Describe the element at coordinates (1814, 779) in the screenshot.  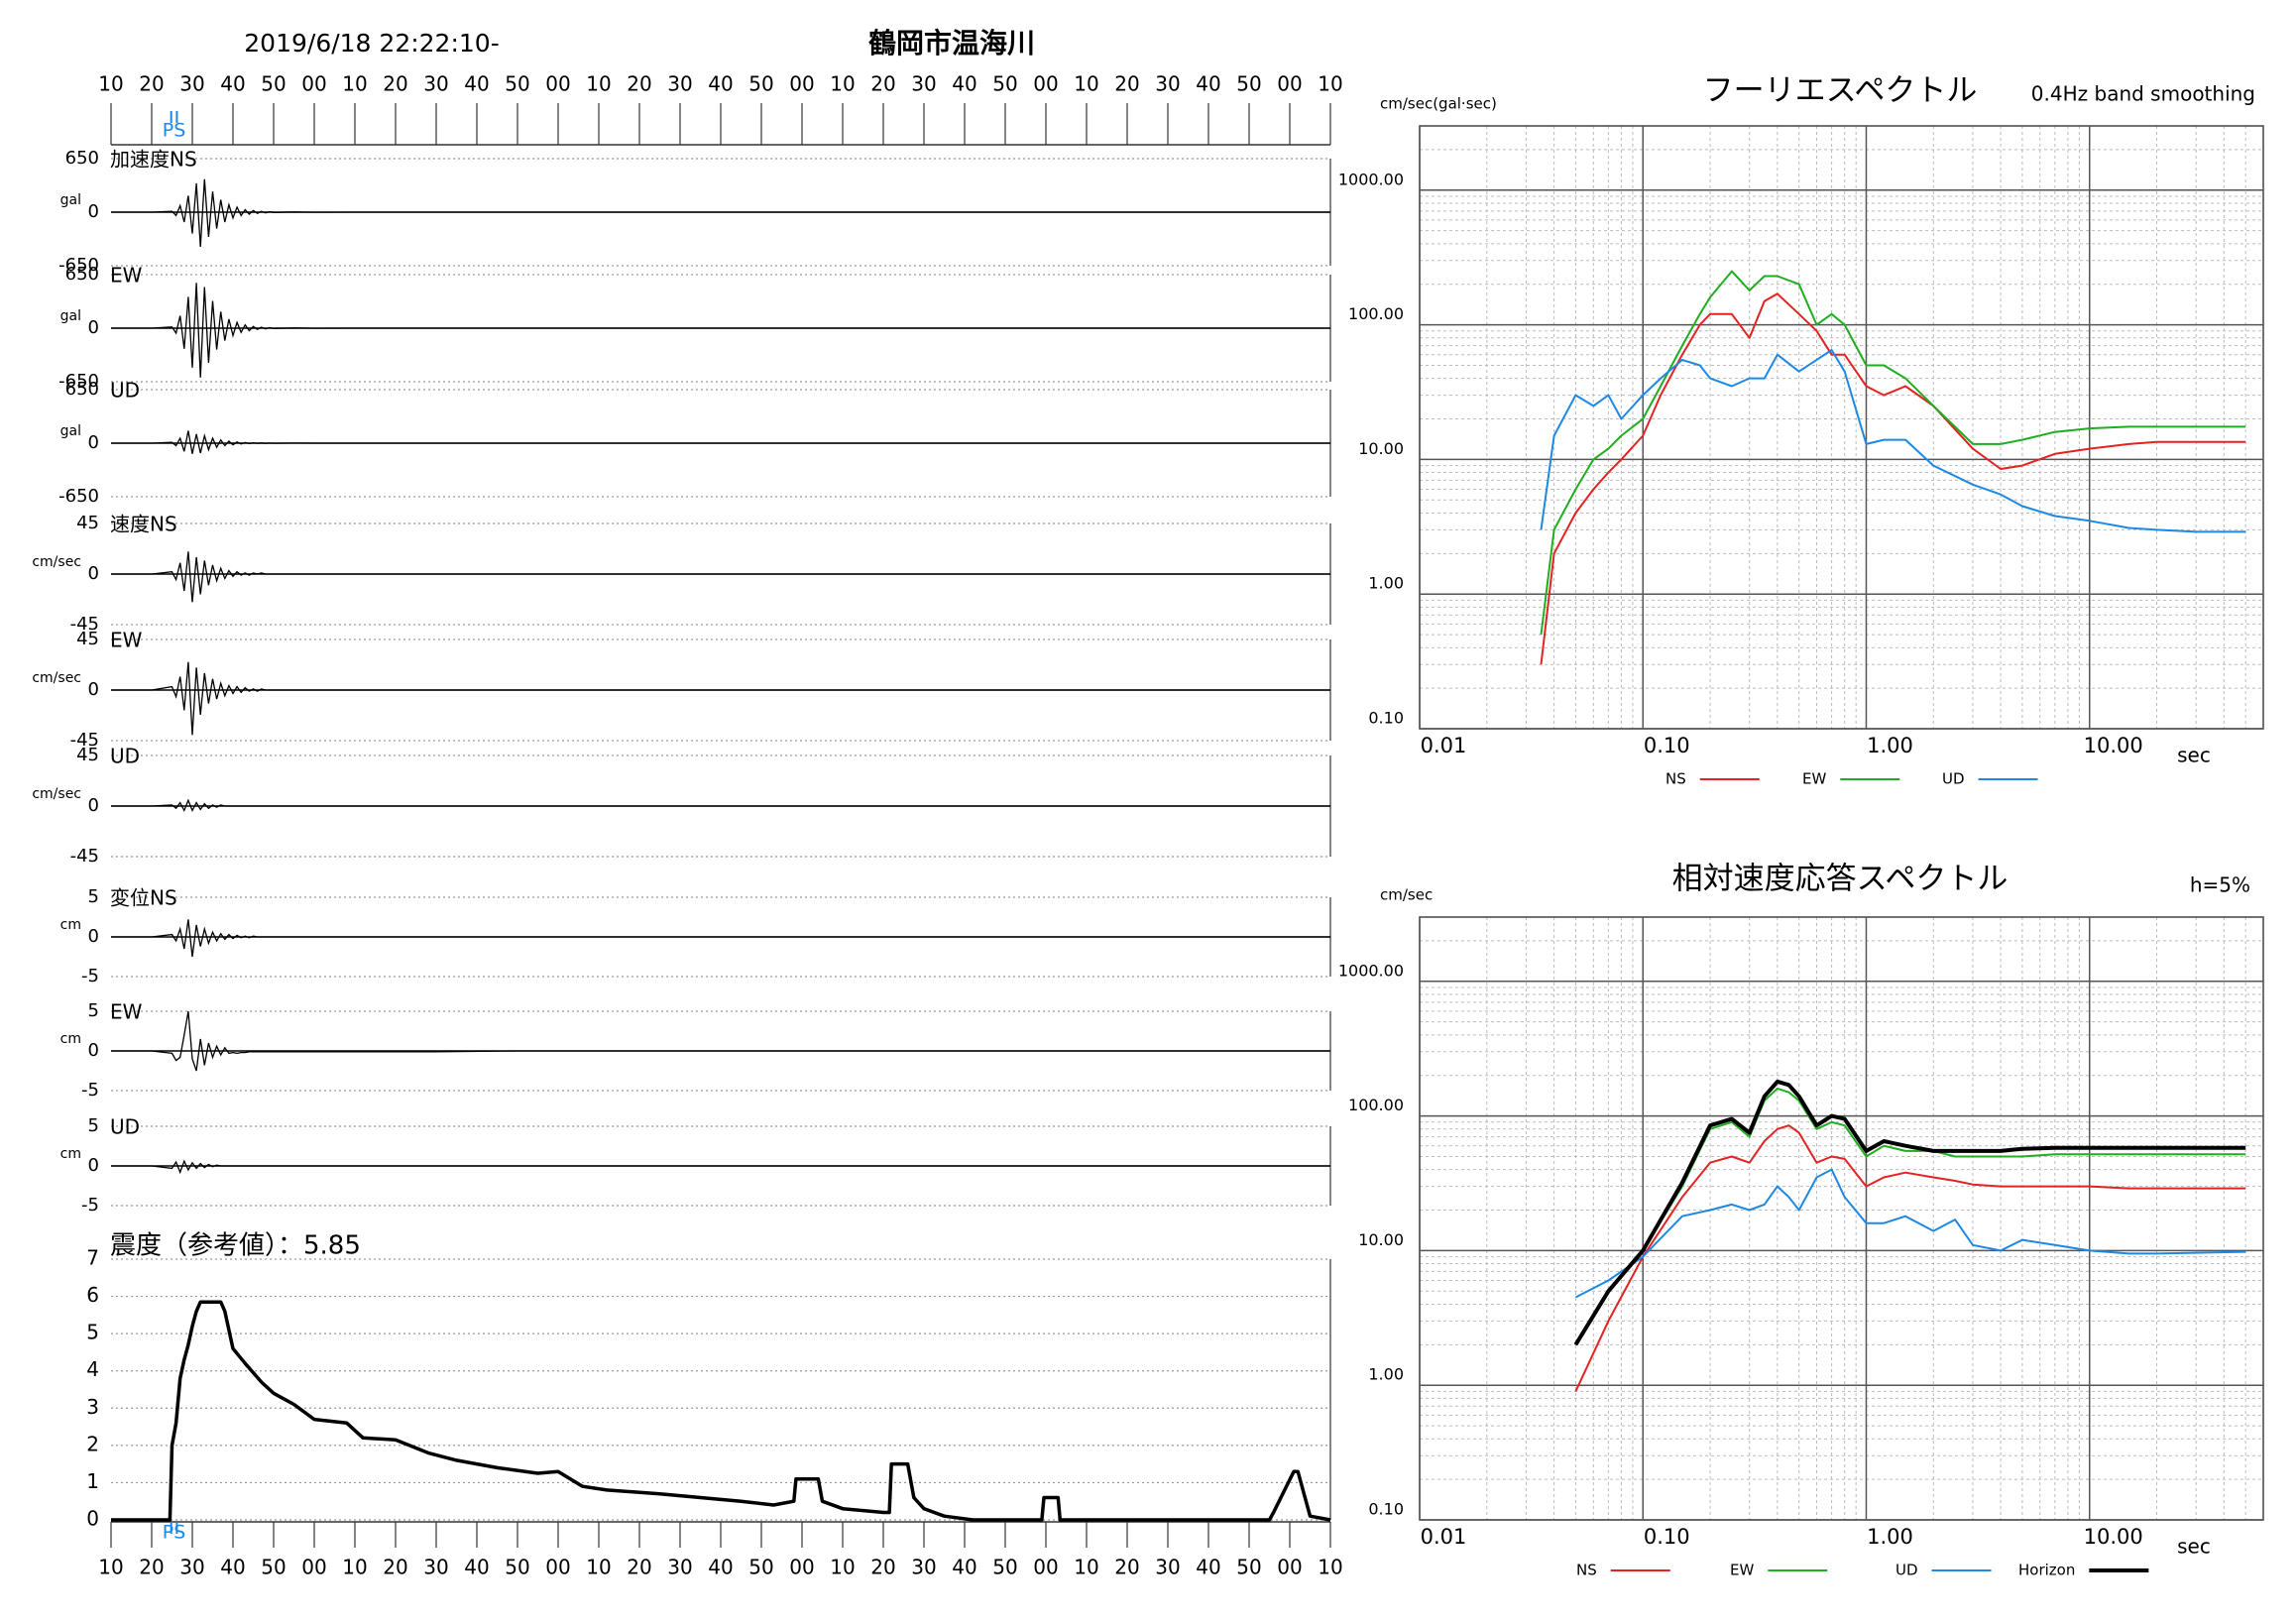
I see `legend-label: EW` at that location.